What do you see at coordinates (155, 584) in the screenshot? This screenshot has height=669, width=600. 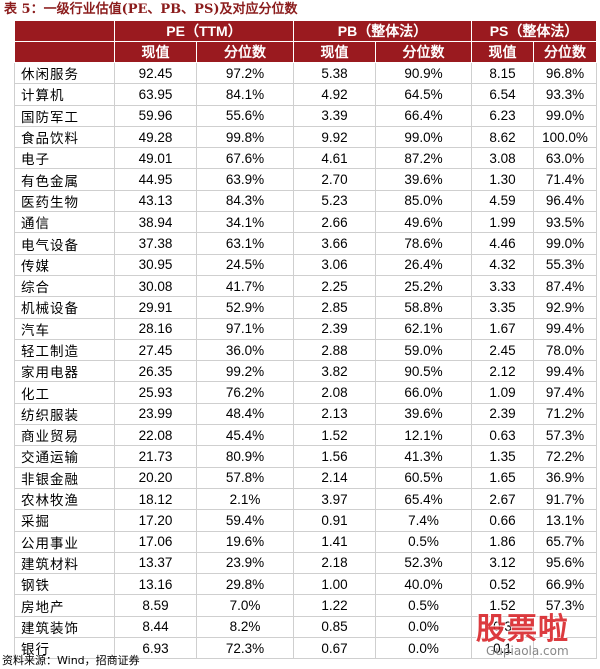 I see `value-cell: 13.16` at bounding box center [155, 584].